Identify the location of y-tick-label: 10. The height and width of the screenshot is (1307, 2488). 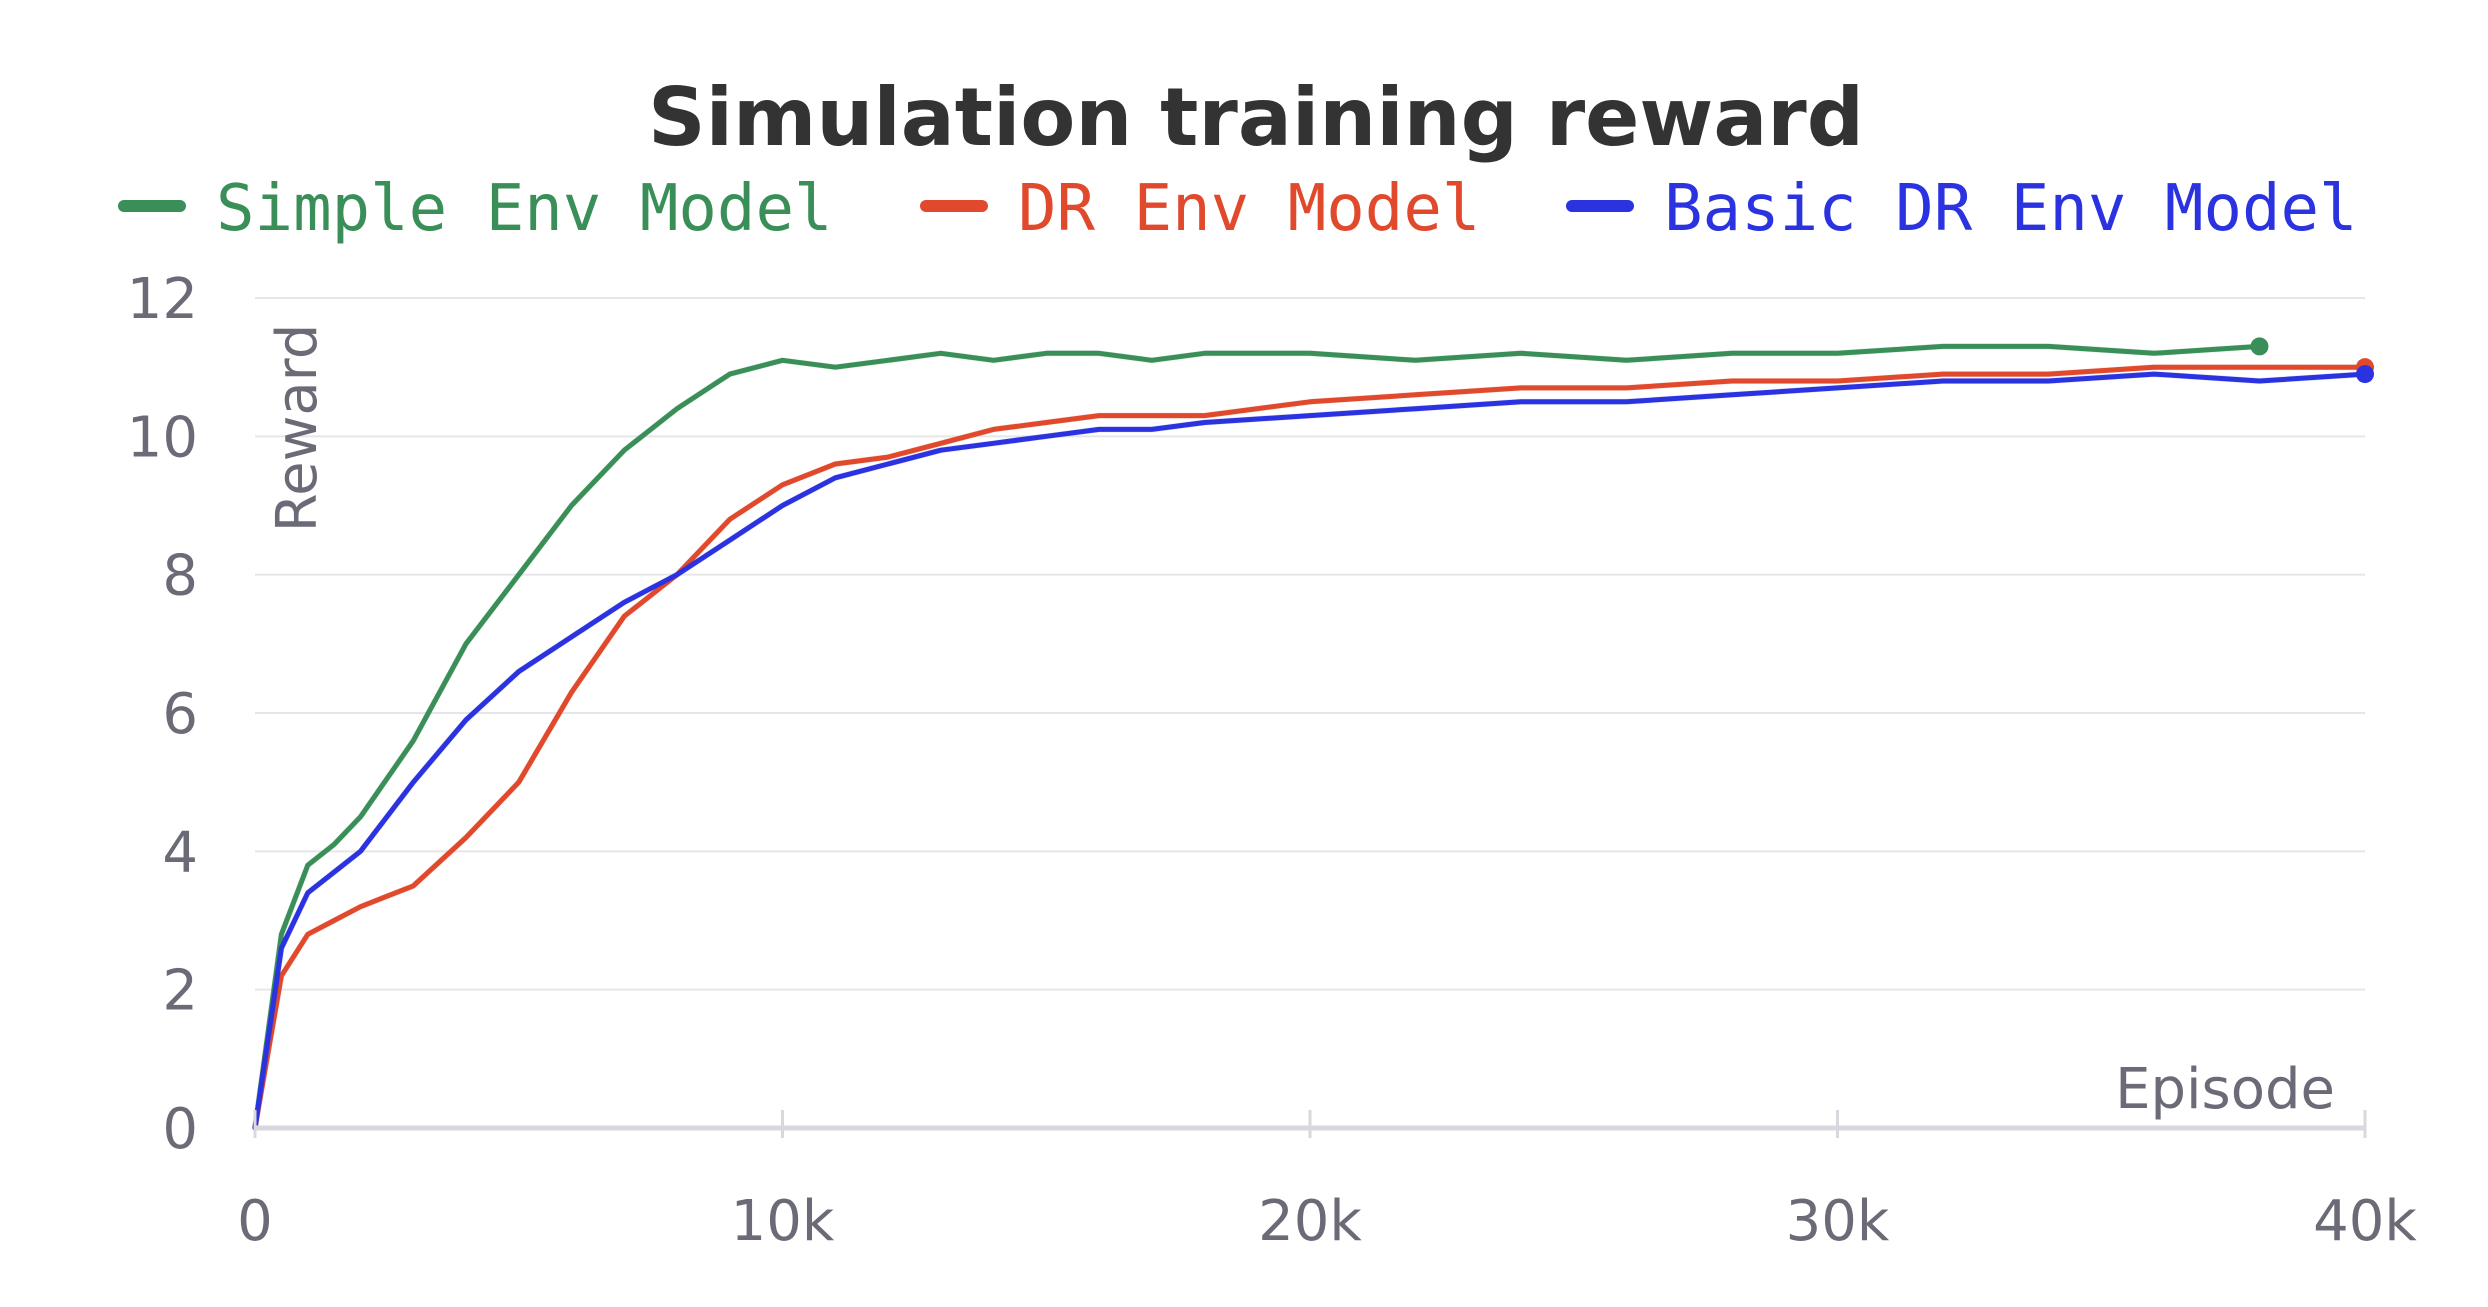
(162, 437).